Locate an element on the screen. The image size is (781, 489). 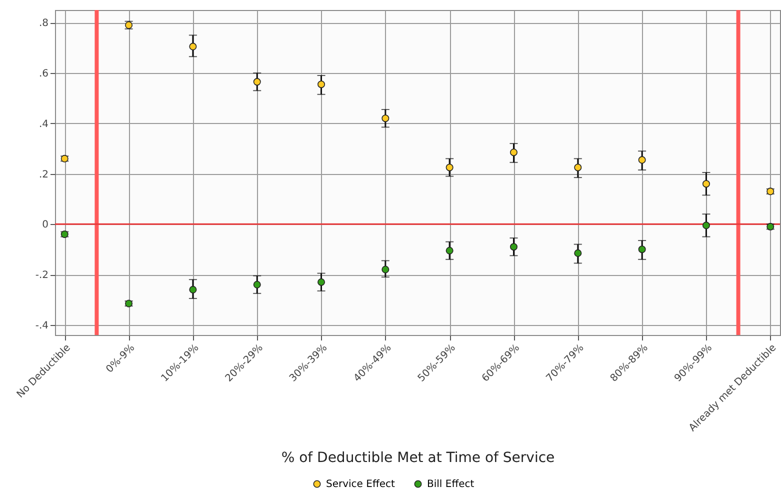
y-tick-label: -.4 is located at coordinates (41, 326).